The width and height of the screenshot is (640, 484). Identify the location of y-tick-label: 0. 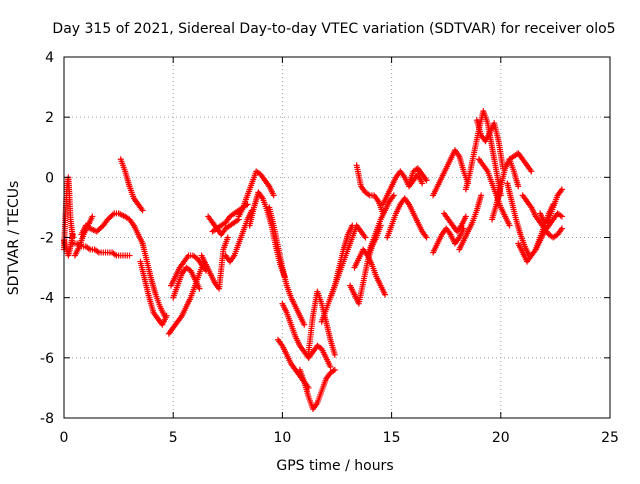
(49, 178).